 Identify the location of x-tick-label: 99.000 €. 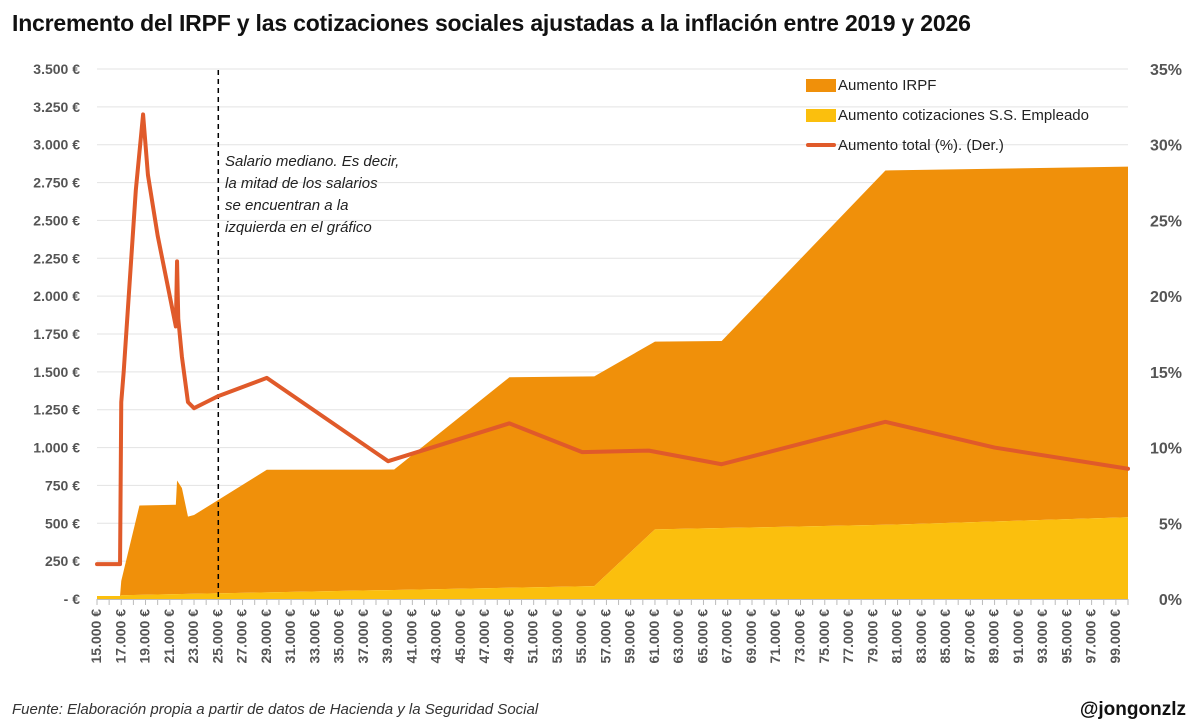
(1115, 636).